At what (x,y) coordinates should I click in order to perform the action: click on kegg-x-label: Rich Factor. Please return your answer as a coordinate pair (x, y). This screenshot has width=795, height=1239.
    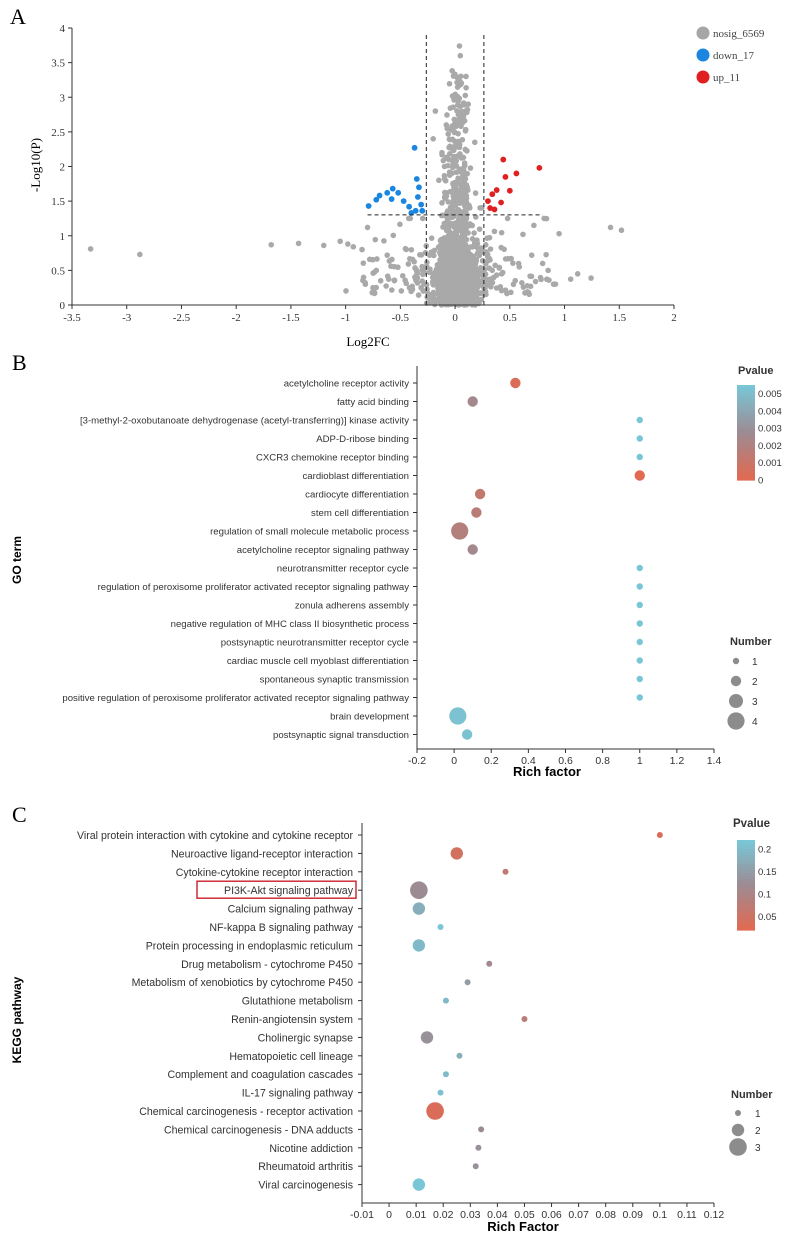
    Looking at the image, I should click on (523, 1226).